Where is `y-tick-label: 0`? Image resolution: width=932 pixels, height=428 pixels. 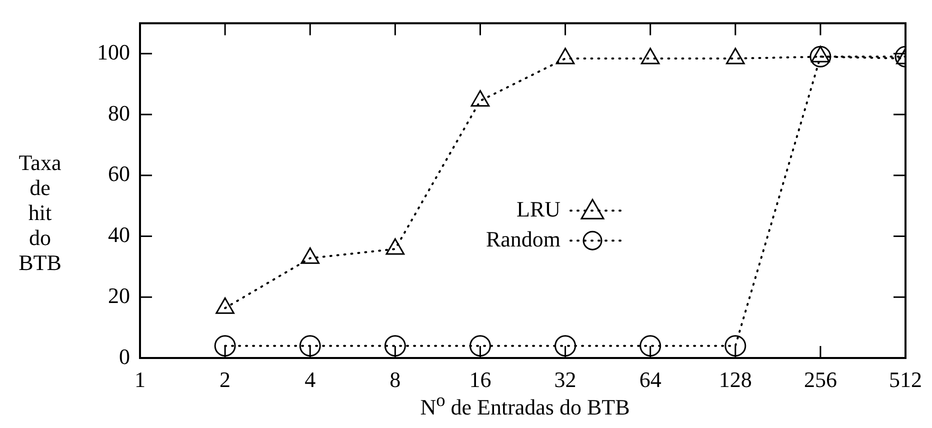
y-tick-label: 0 is located at coordinates (124, 356).